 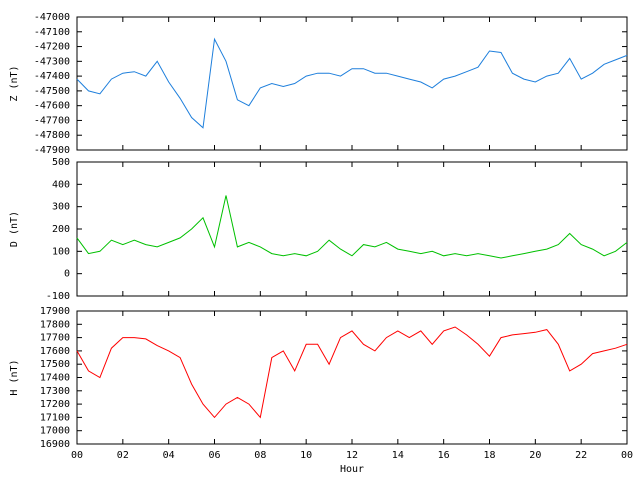 What do you see at coordinates (55, 404) in the screenshot?
I see `y-tick-label: 17200` at bounding box center [55, 404].